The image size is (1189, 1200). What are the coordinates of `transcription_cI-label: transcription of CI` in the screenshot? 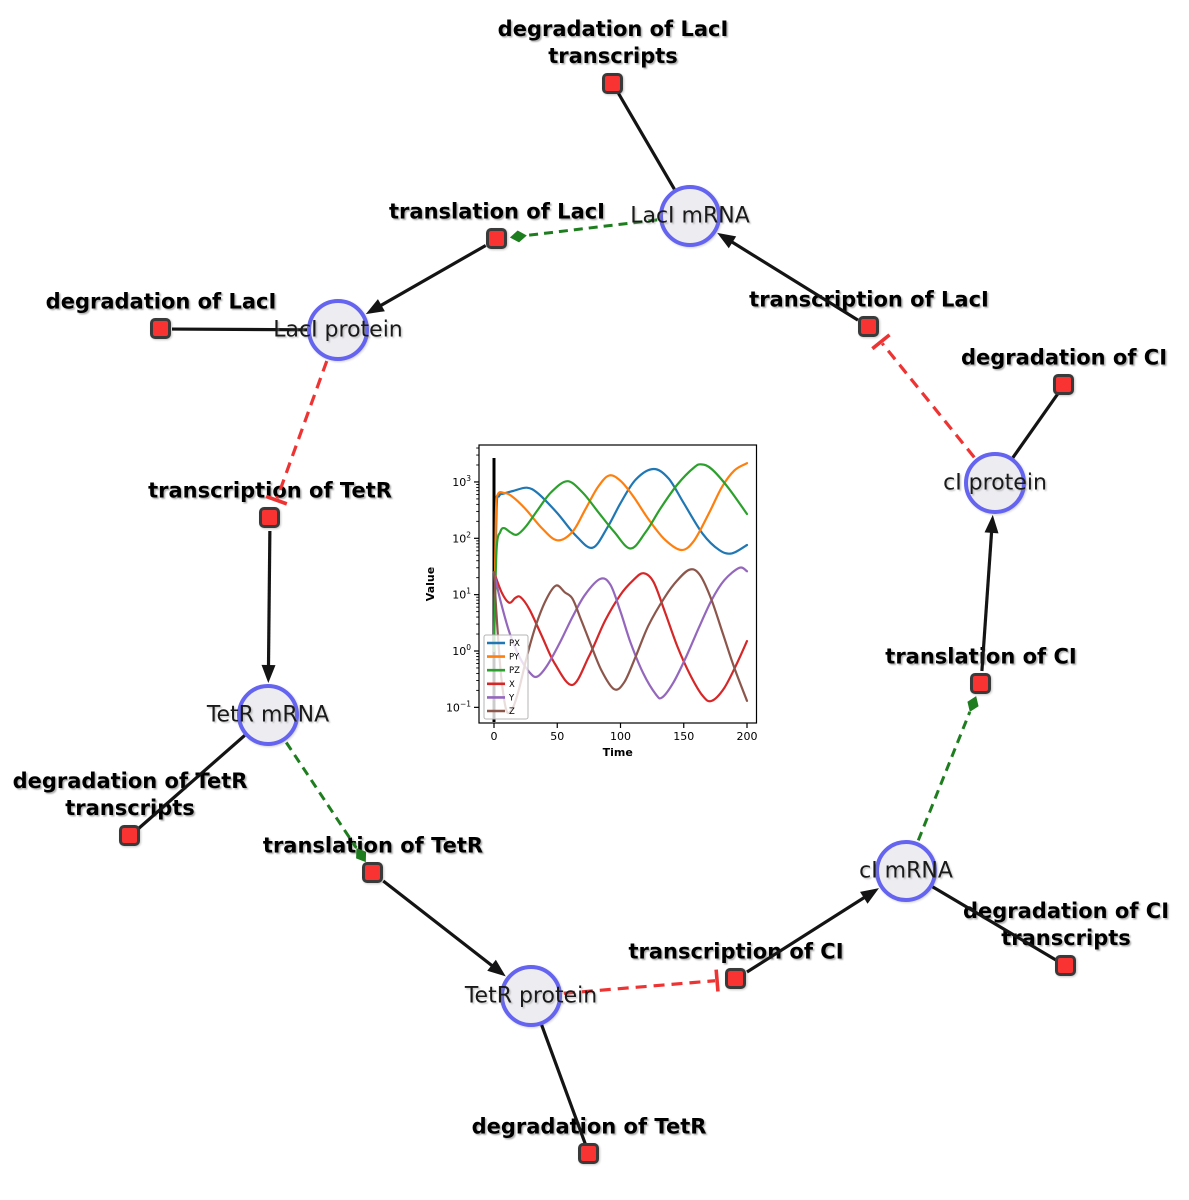 It's located at (736, 951).